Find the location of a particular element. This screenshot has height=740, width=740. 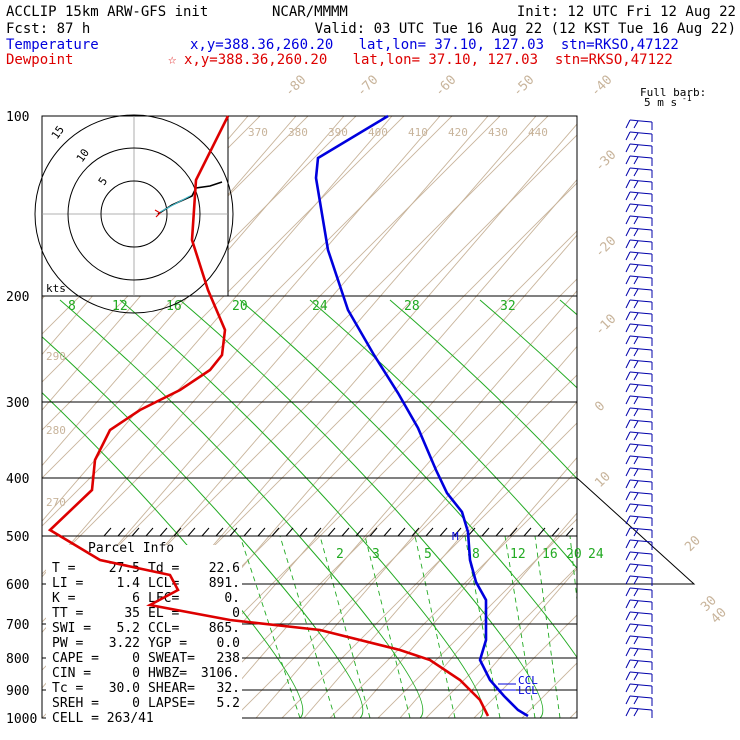

mixing-ratio-label: 5 is located at coordinates (428, 554).